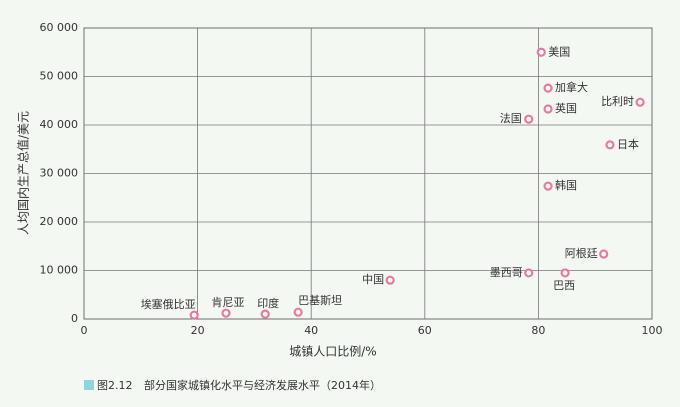 This screenshot has height=407, width=680. I want to click on point-label: 巴基斯坦, so click(320, 300).